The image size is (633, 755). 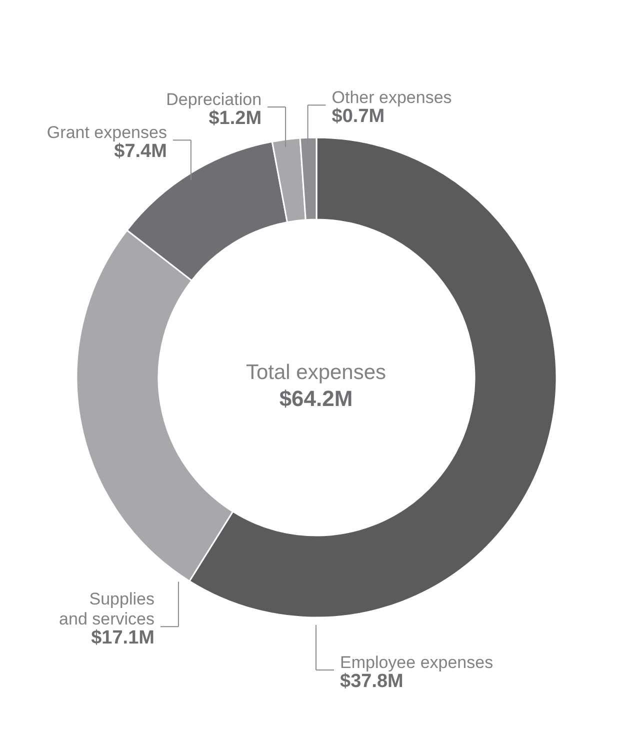 I want to click on data-label: $1.2M, so click(x=235, y=118).